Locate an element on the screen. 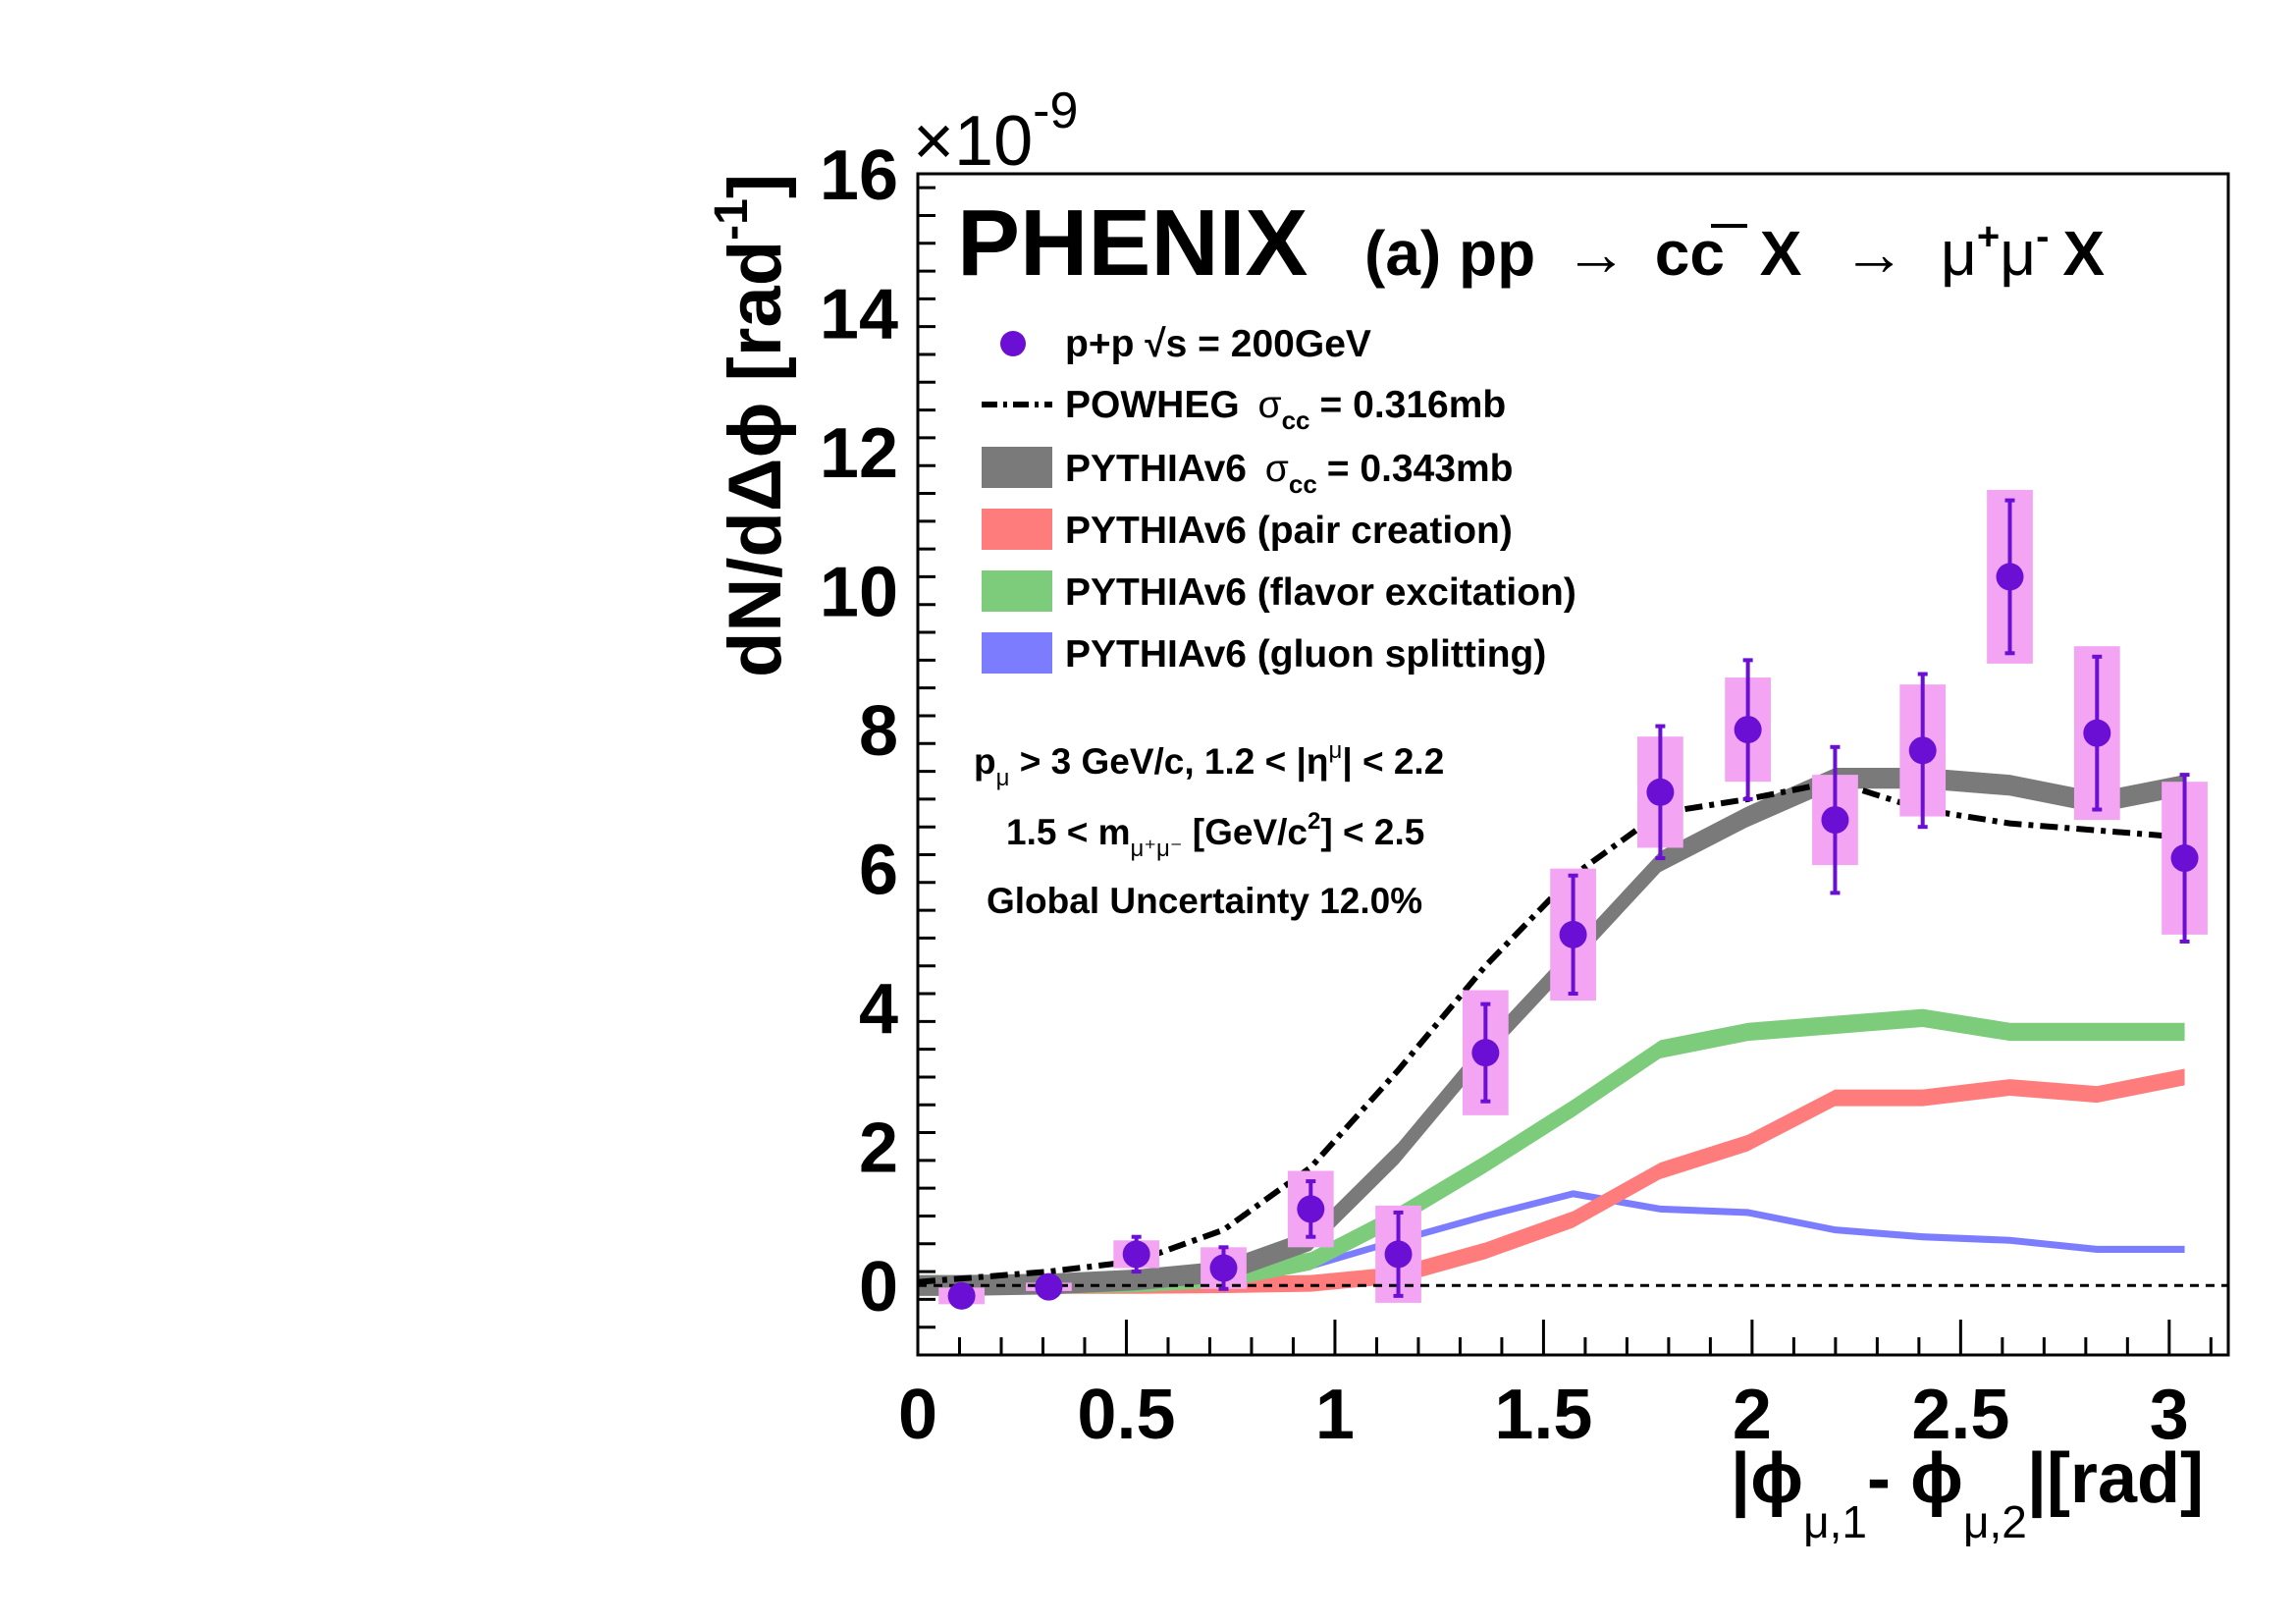 The height and width of the screenshot is (1623, 2296). y-axis-title-close: ] is located at coordinates (755, 186).